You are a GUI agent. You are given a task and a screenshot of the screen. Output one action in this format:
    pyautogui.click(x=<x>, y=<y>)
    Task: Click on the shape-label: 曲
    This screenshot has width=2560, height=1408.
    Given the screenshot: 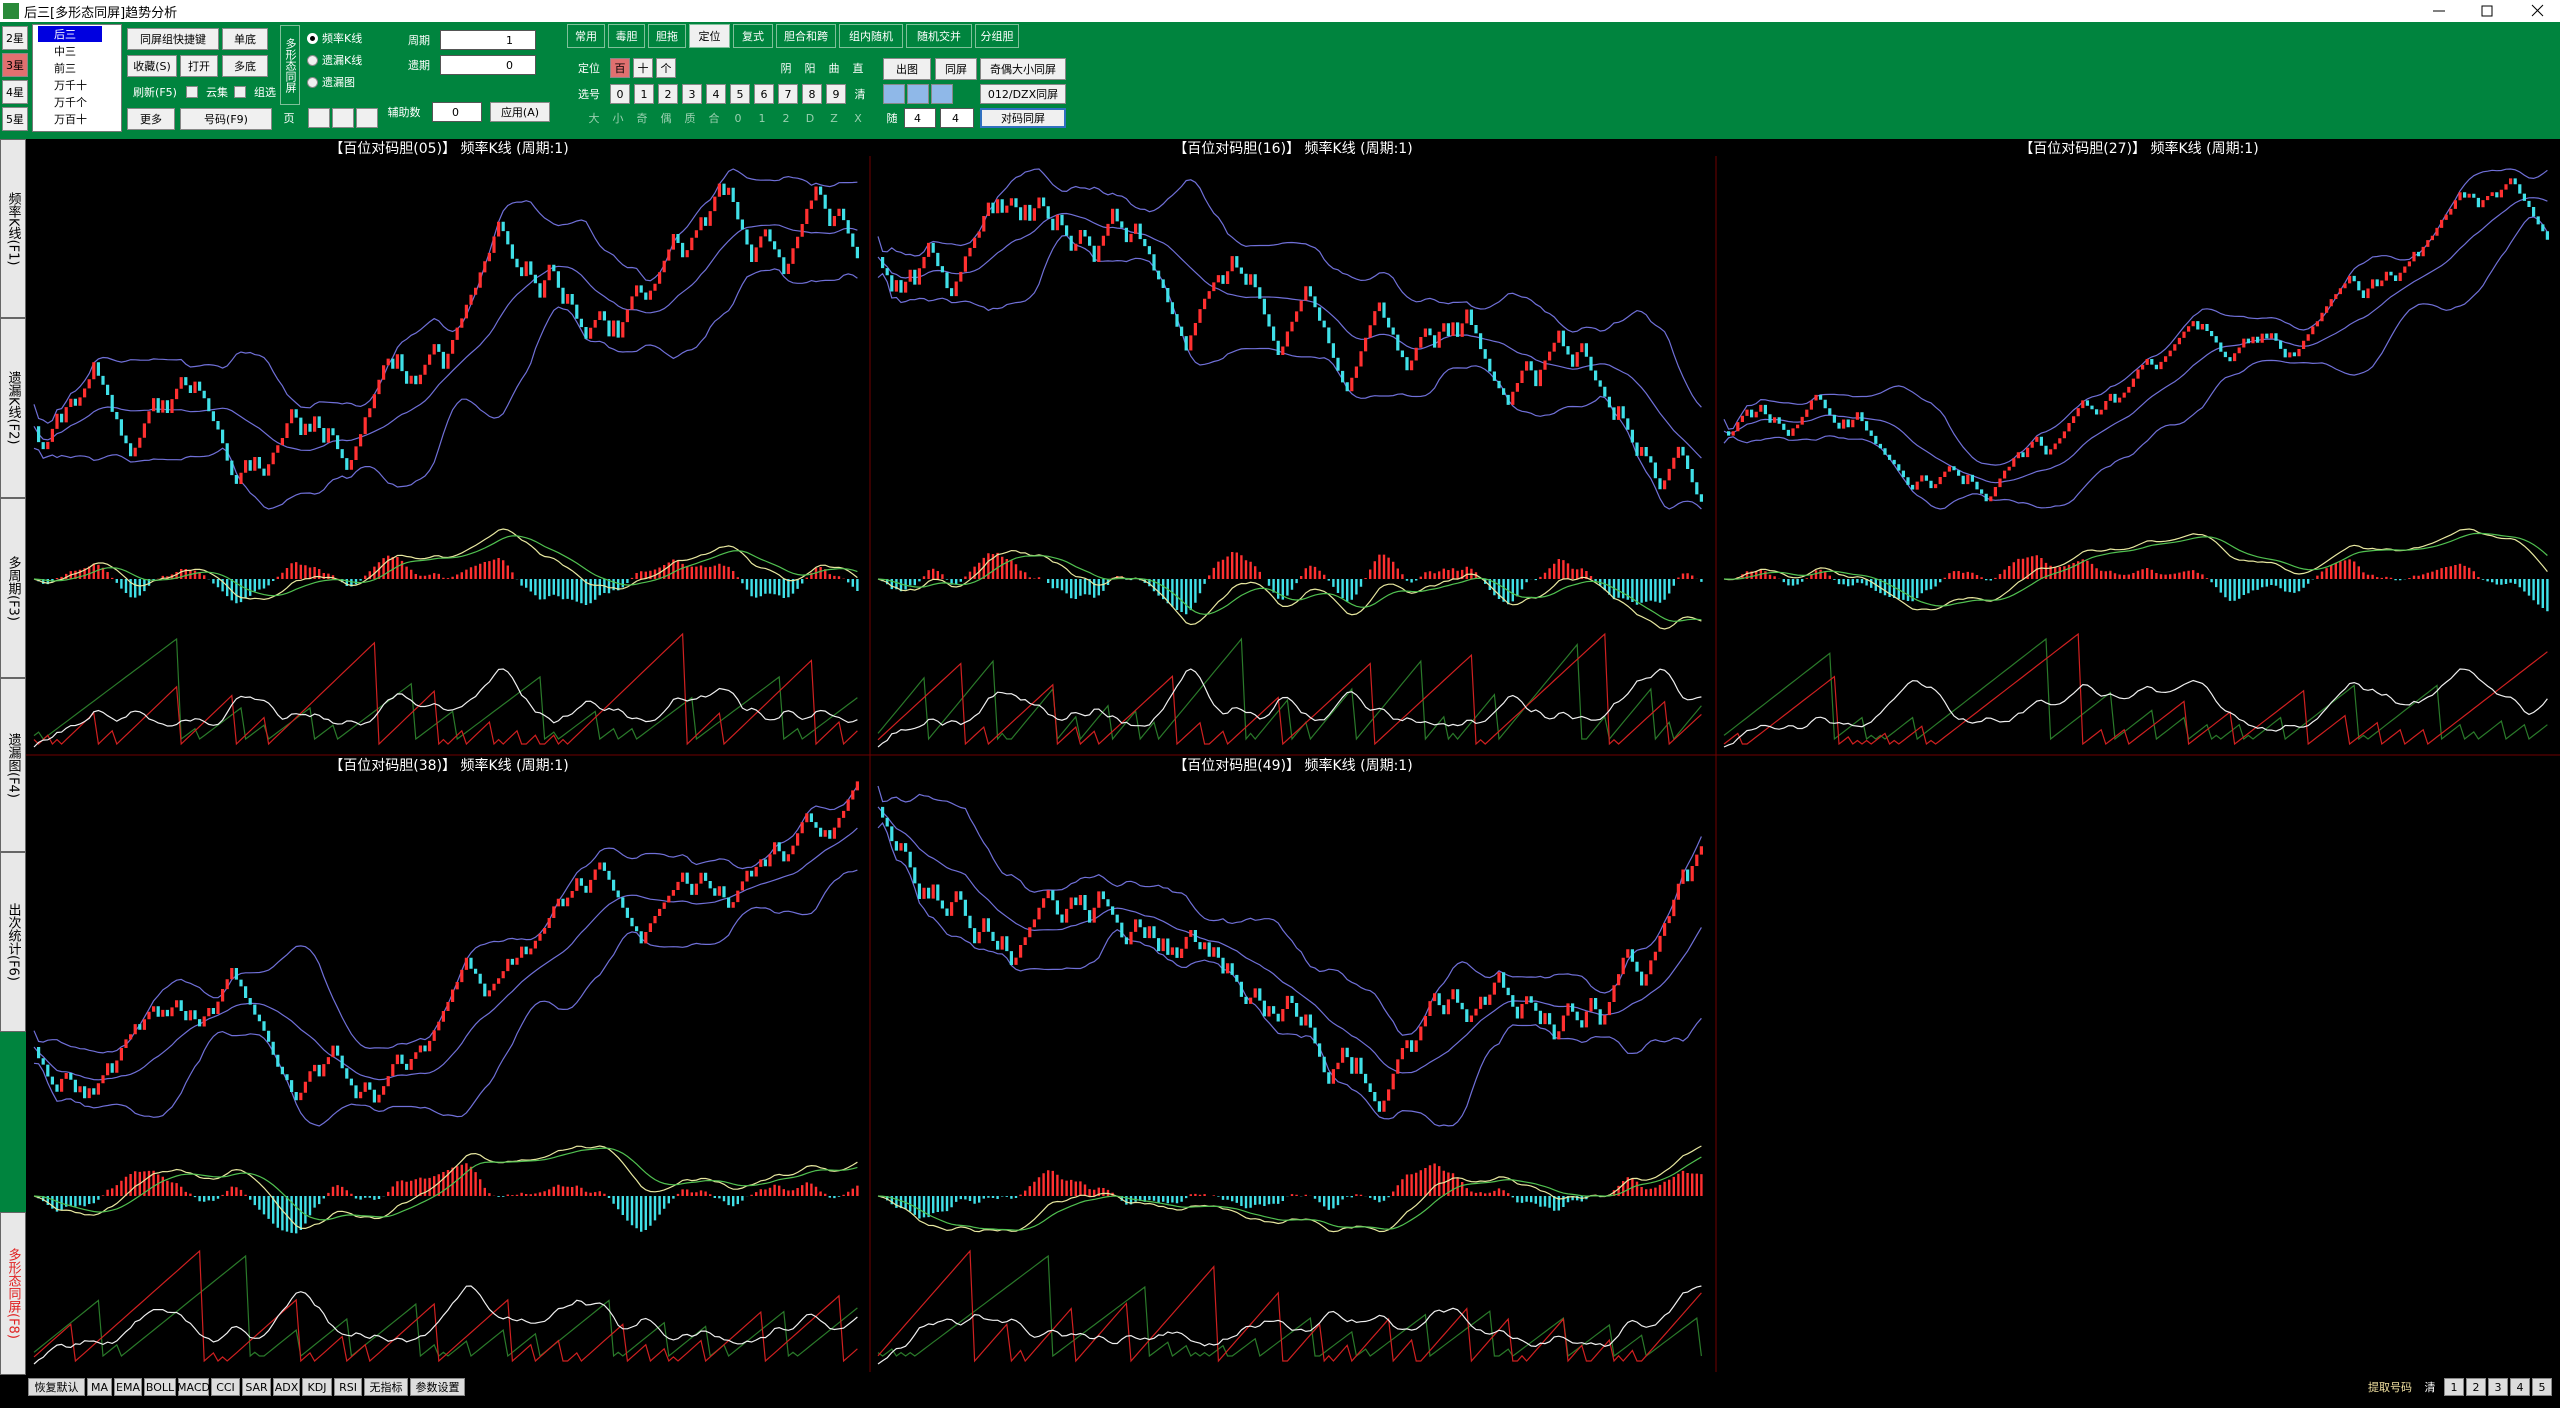 What is the action you would take?
    pyautogui.click(x=834, y=68)
    